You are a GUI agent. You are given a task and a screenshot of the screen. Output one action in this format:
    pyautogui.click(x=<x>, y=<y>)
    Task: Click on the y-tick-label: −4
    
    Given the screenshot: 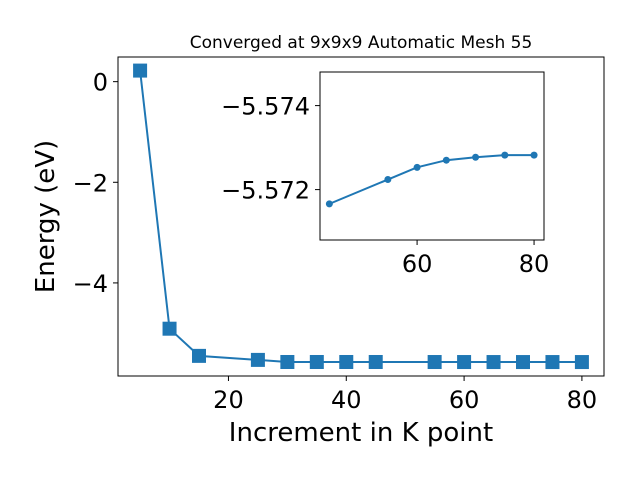 What is the action you would take?
    pyautogui.click(x=90, y=284)
    